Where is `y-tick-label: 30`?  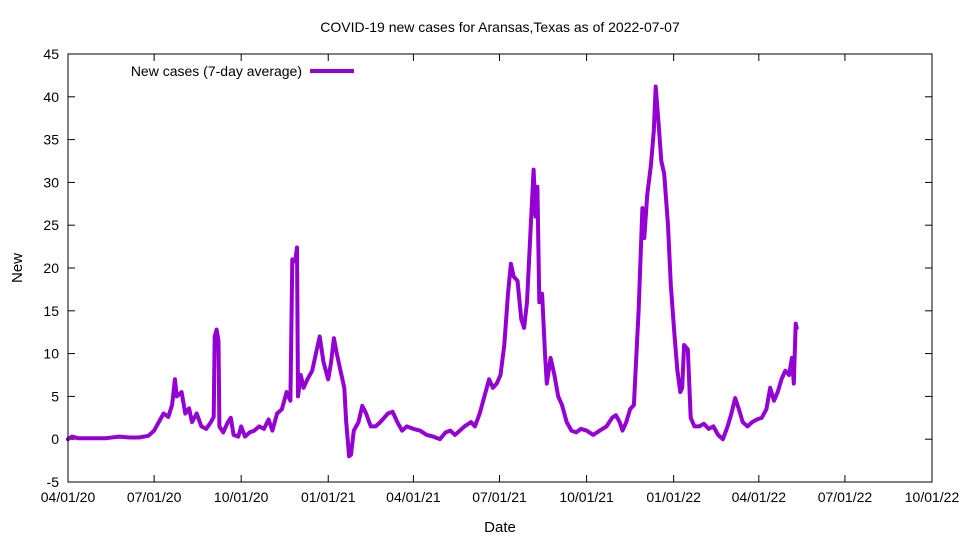 y-tick-label: 30 is located at coordinates (51, 182).